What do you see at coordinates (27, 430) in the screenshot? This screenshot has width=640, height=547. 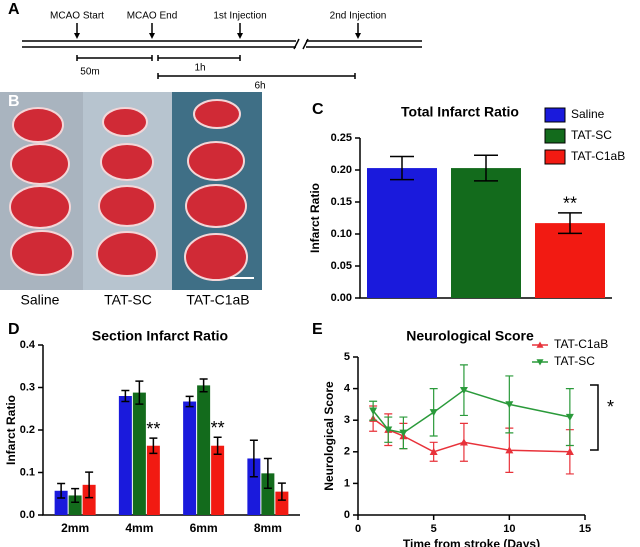 I see `y-tick-label: 0.2` at bounding box center [27, 430].